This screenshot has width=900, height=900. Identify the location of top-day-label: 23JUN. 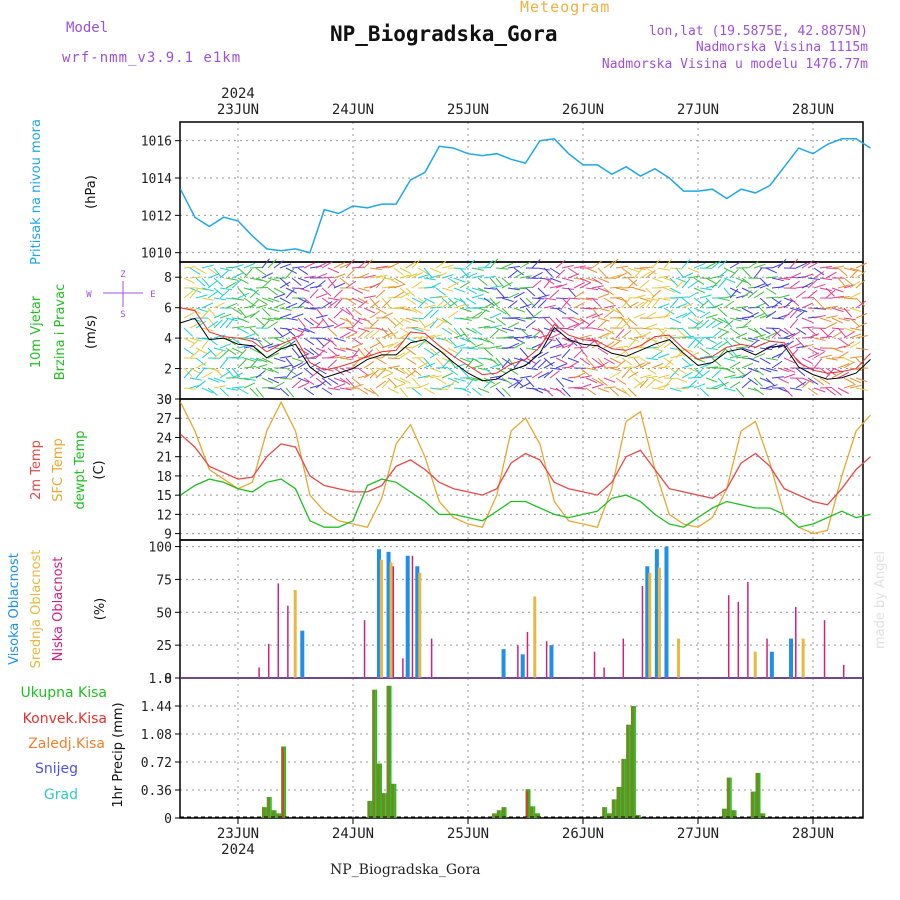
(238, 110).